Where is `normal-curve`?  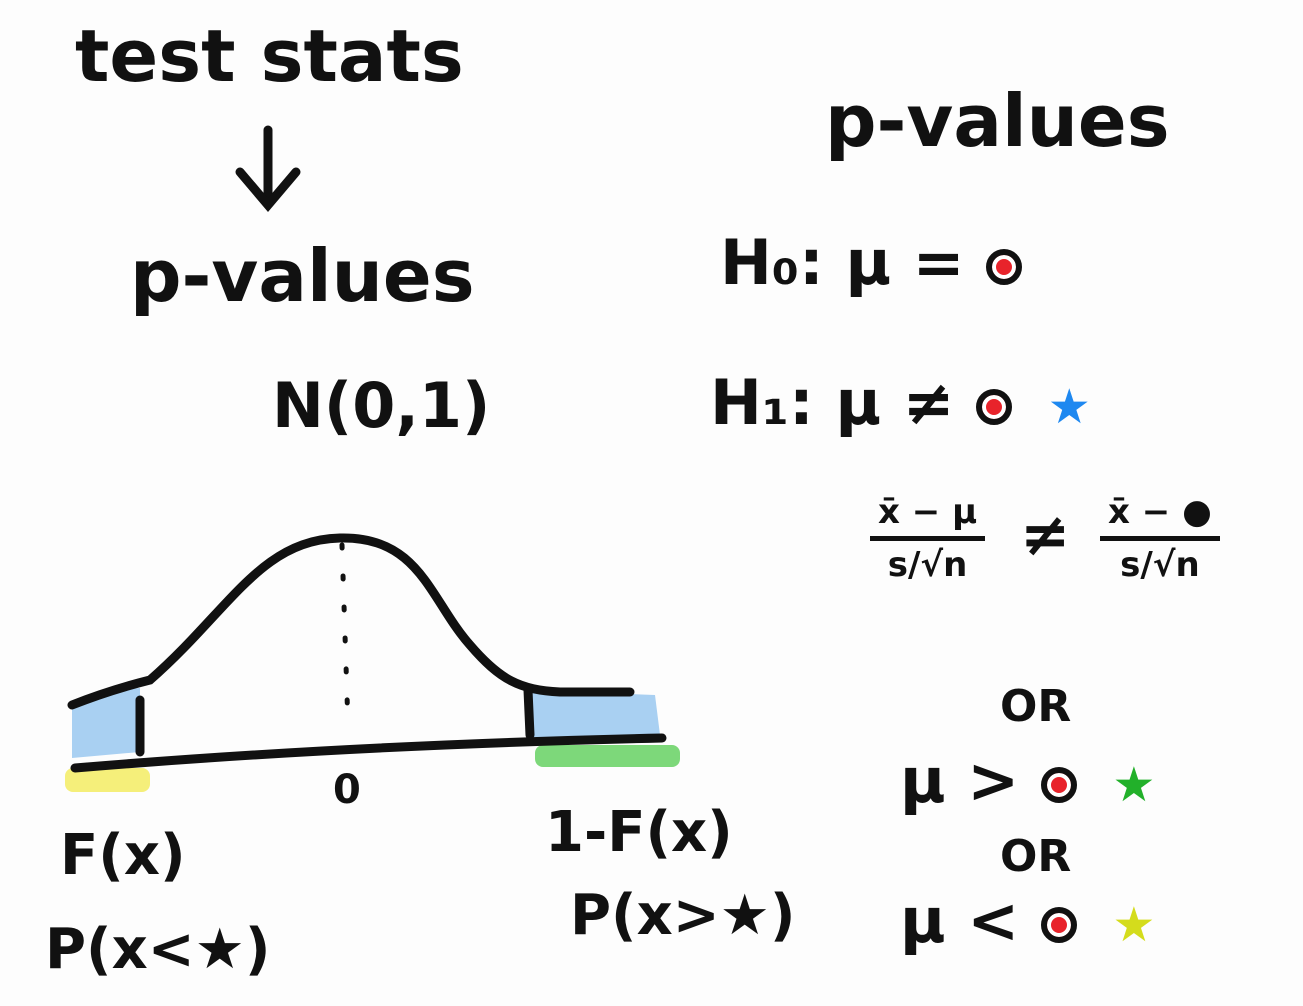
normal-curve is located at coordinates (351, 621).